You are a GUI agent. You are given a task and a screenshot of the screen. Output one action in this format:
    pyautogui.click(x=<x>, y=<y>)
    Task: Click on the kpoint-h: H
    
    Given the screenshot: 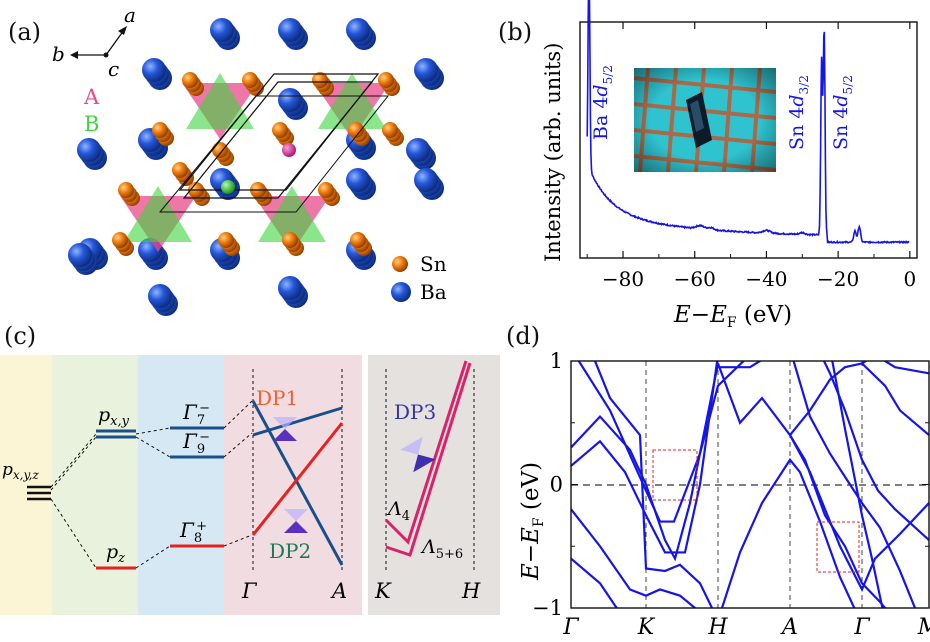 What is the action you would take?
    pyautogui.click(x=471, y=591)
    